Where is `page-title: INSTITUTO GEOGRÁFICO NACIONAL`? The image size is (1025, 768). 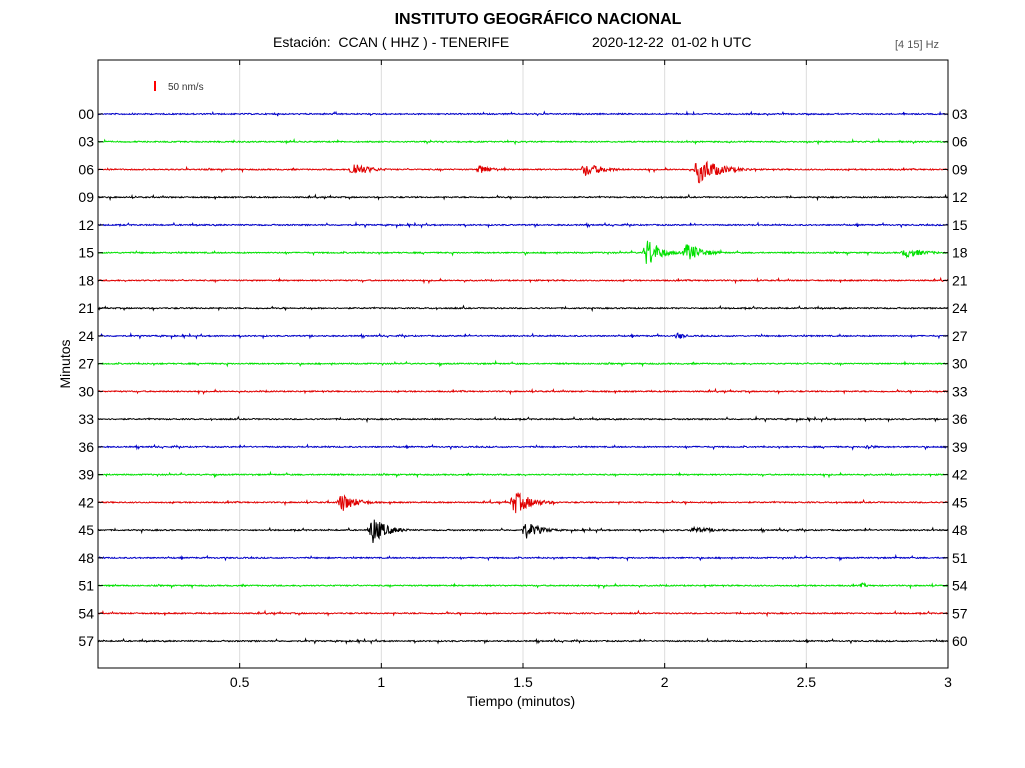
page-title: INSTITUTO GEOGRÁFICO NACIONAL is located at coordinates (538, 19).